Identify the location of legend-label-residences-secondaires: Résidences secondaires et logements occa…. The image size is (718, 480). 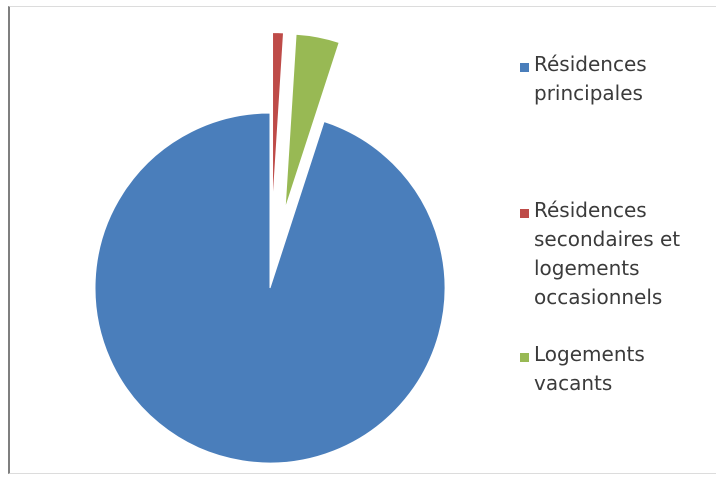
(607, 253).